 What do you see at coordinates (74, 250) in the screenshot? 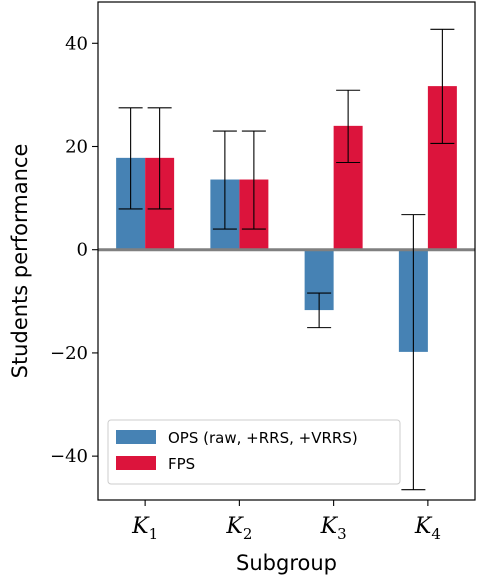
I see `y-axis: 40 20 0 −20 −40` at bounding box center [74, 250].